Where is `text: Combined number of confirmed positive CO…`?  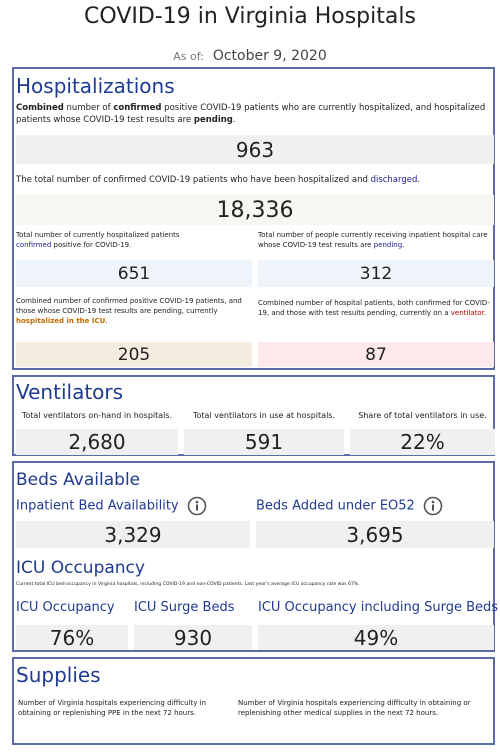
text: Combined number of confirmed positive CO… is located at coordinates (129, 306).